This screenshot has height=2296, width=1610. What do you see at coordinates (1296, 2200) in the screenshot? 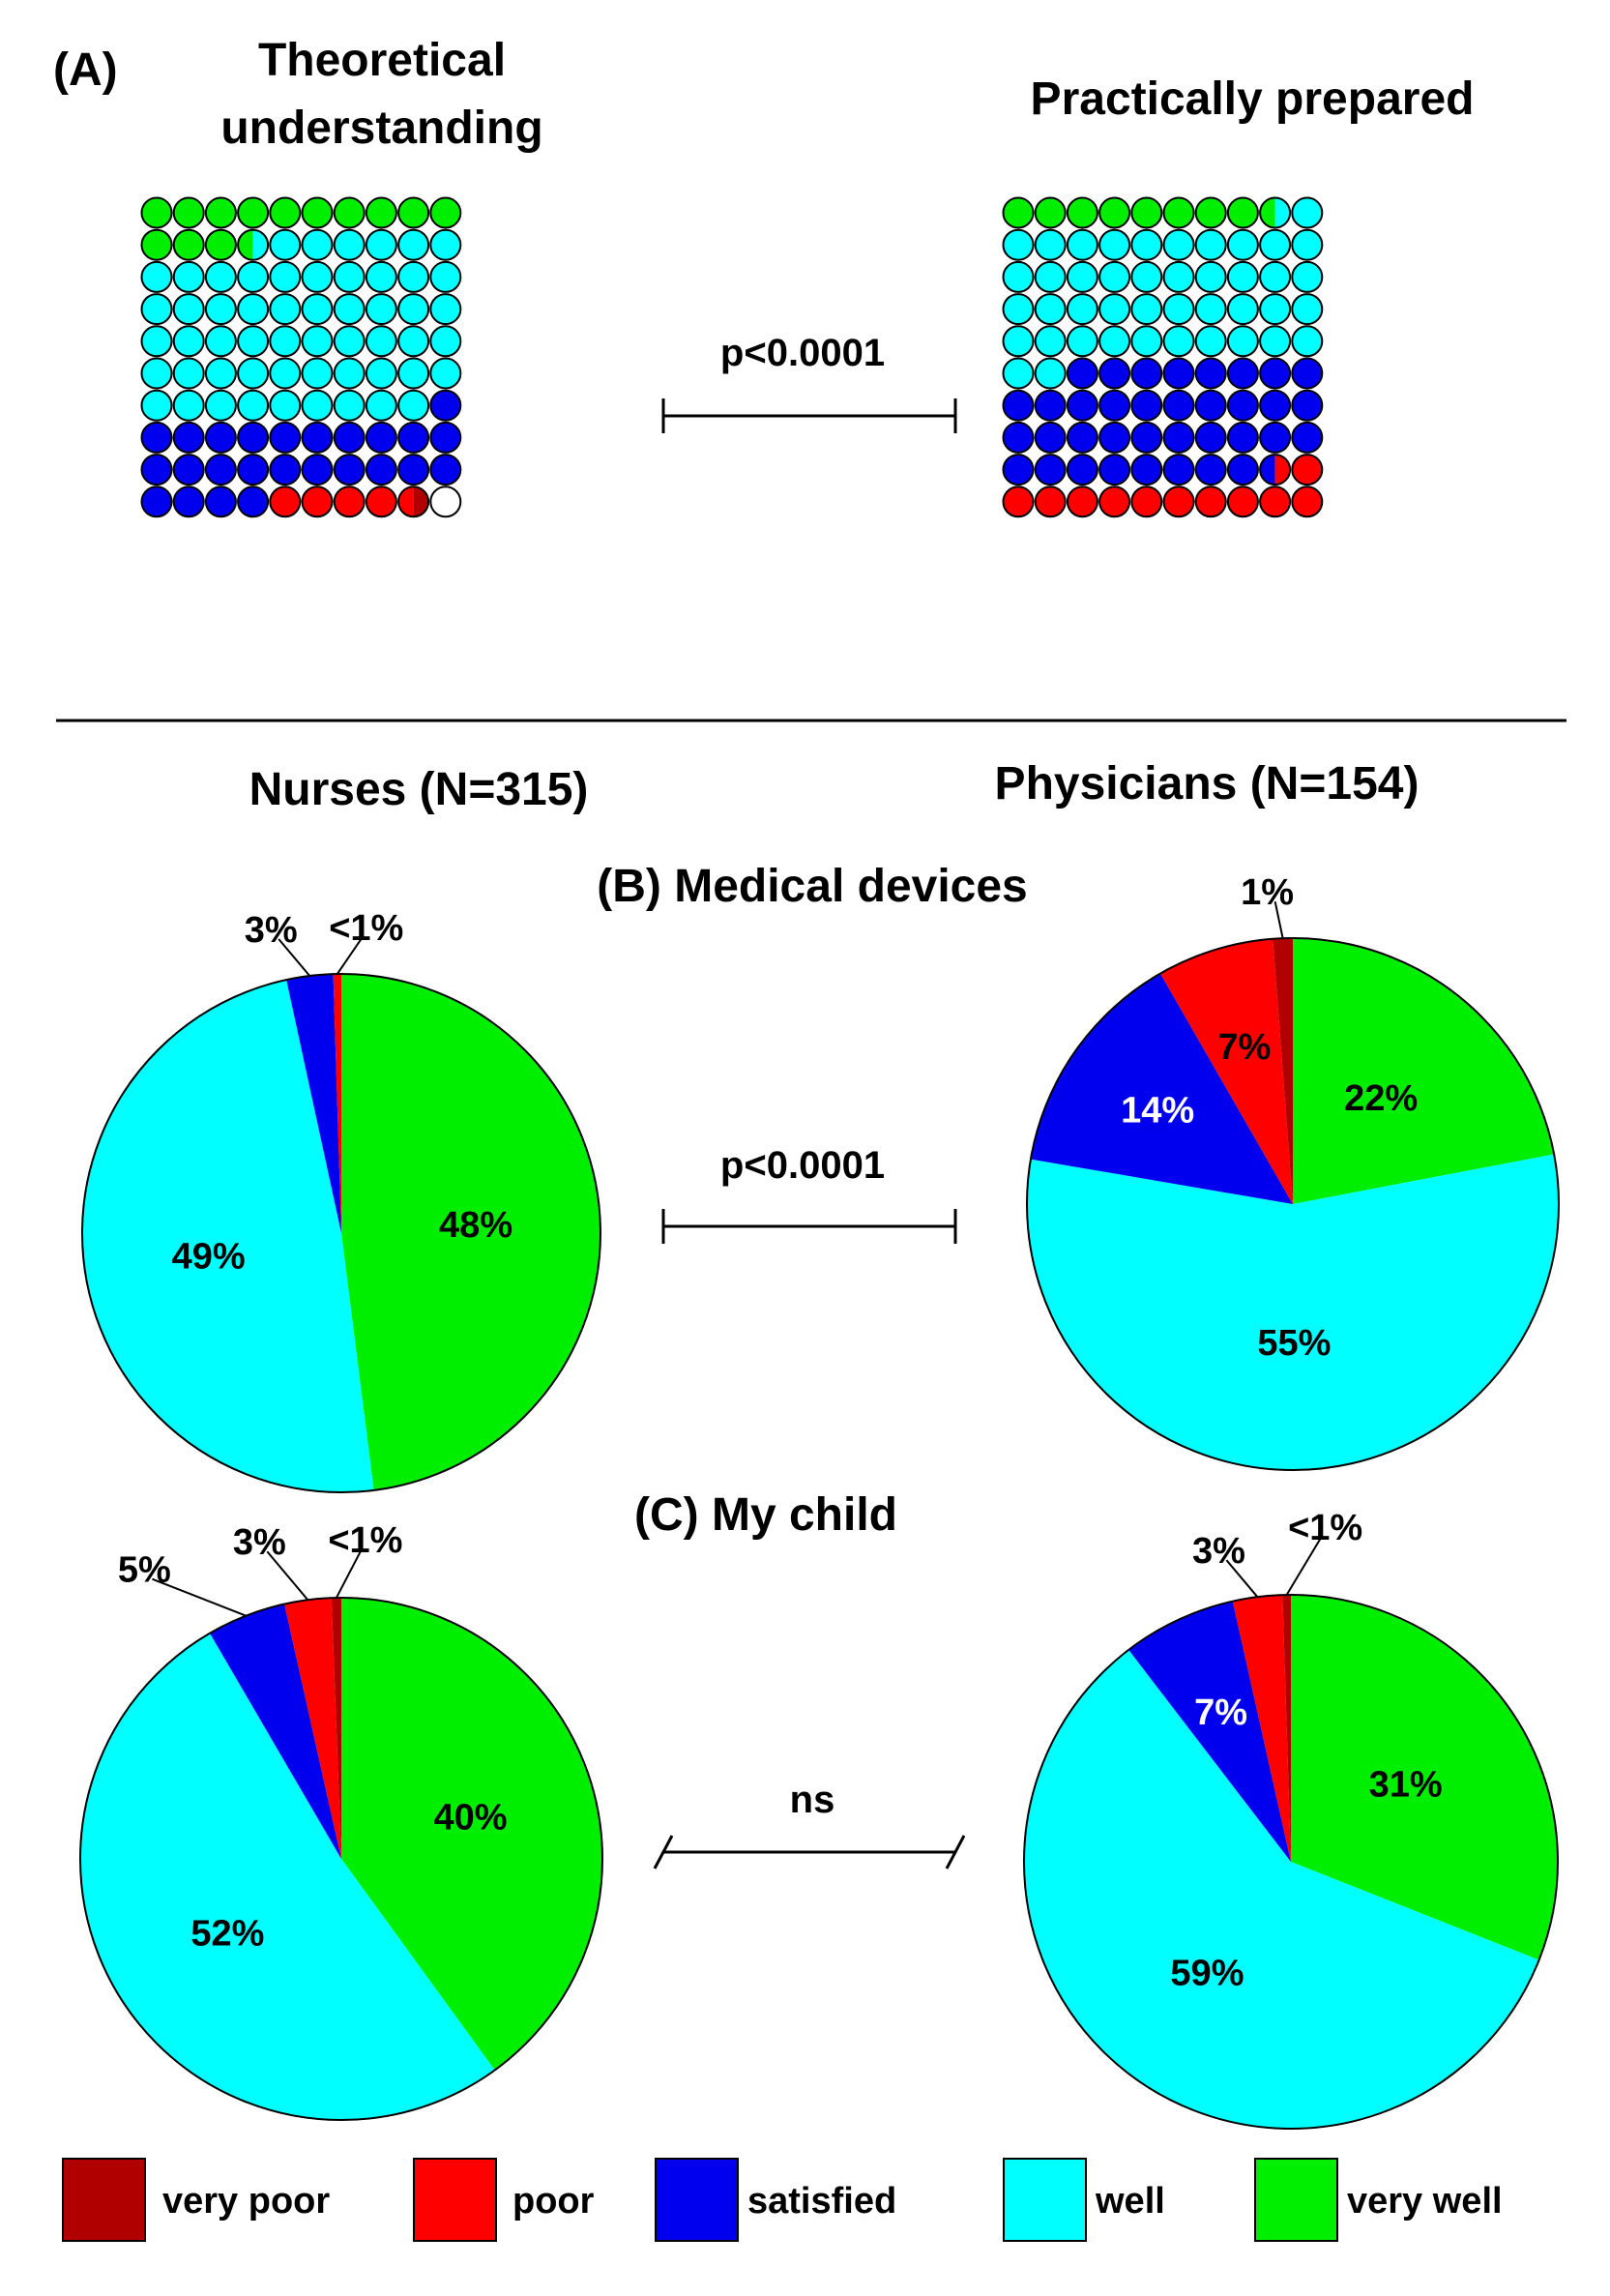
I see `legend-swatch-very-well` at bounding box center [1296, 2200].